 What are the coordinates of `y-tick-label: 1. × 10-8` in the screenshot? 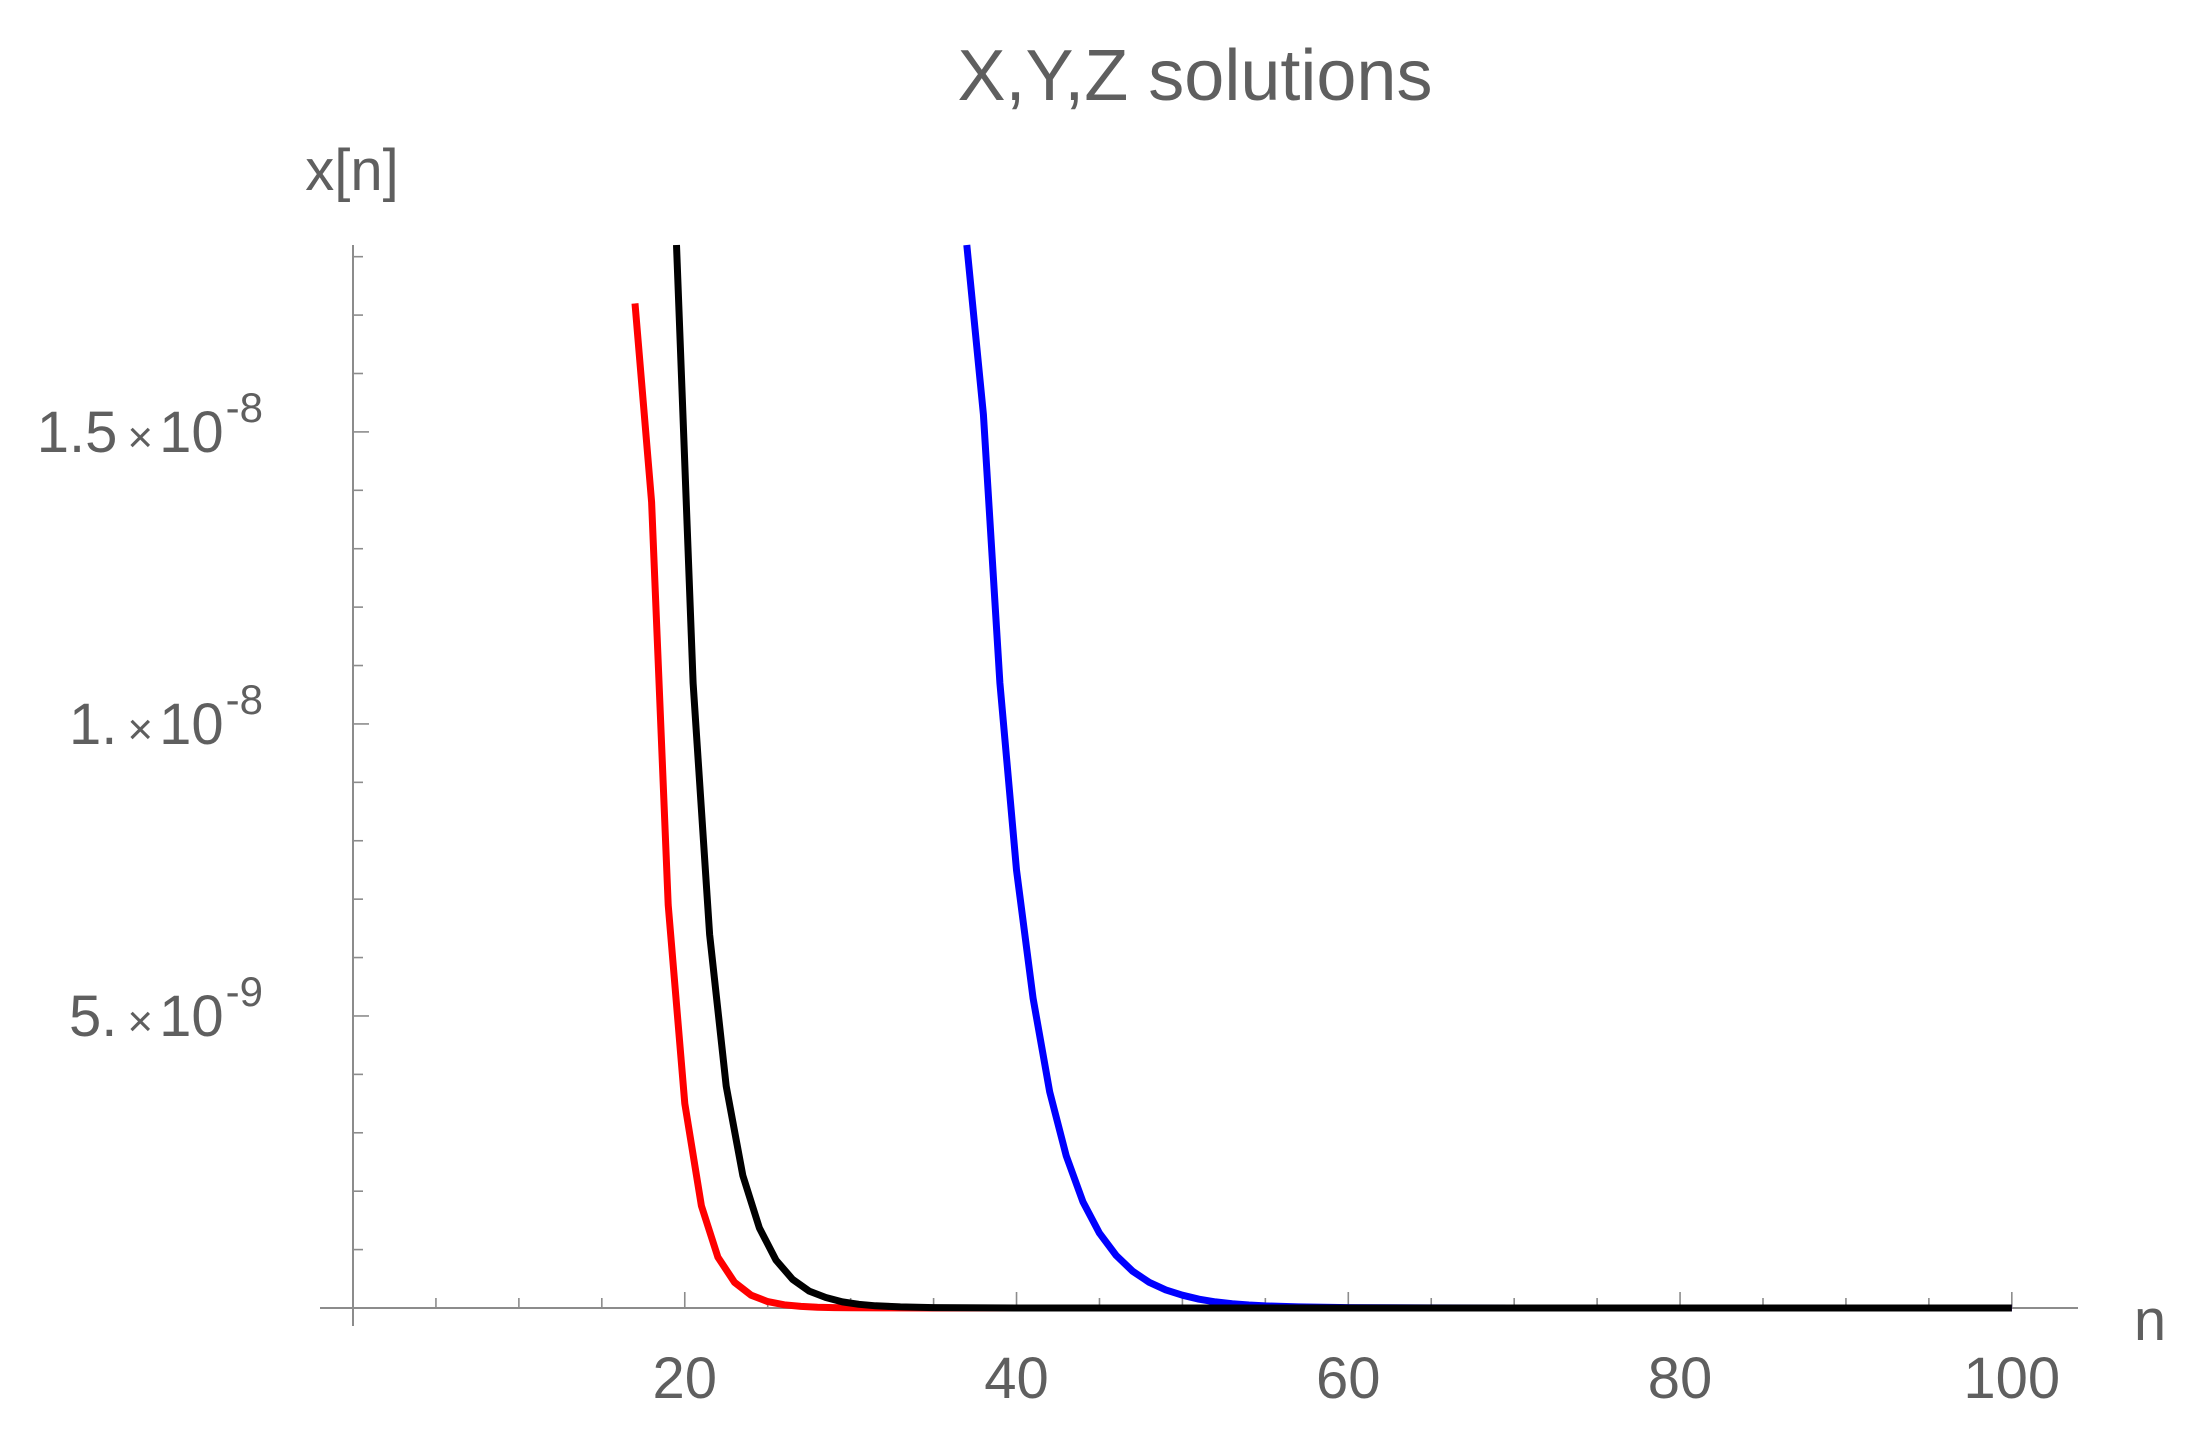 It's located at (166, 716).